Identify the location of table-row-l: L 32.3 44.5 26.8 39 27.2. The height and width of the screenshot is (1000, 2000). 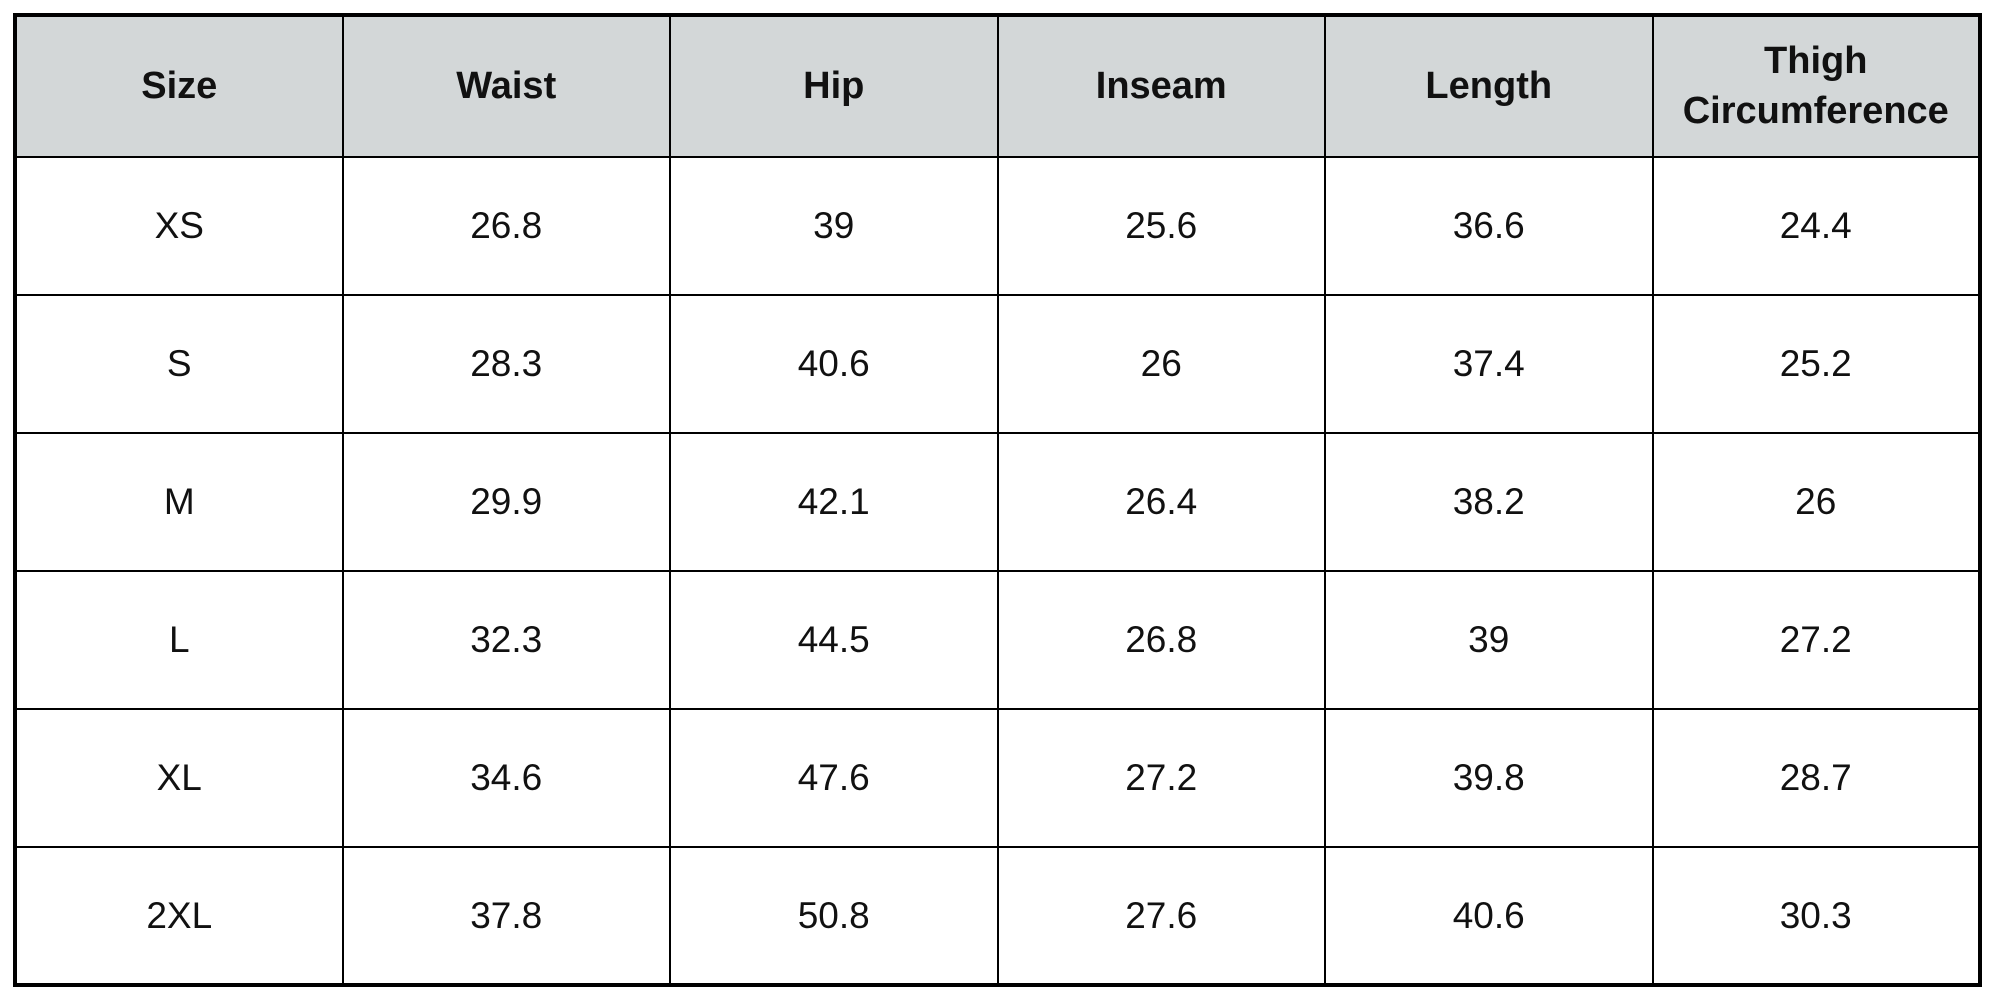
(997, 640).